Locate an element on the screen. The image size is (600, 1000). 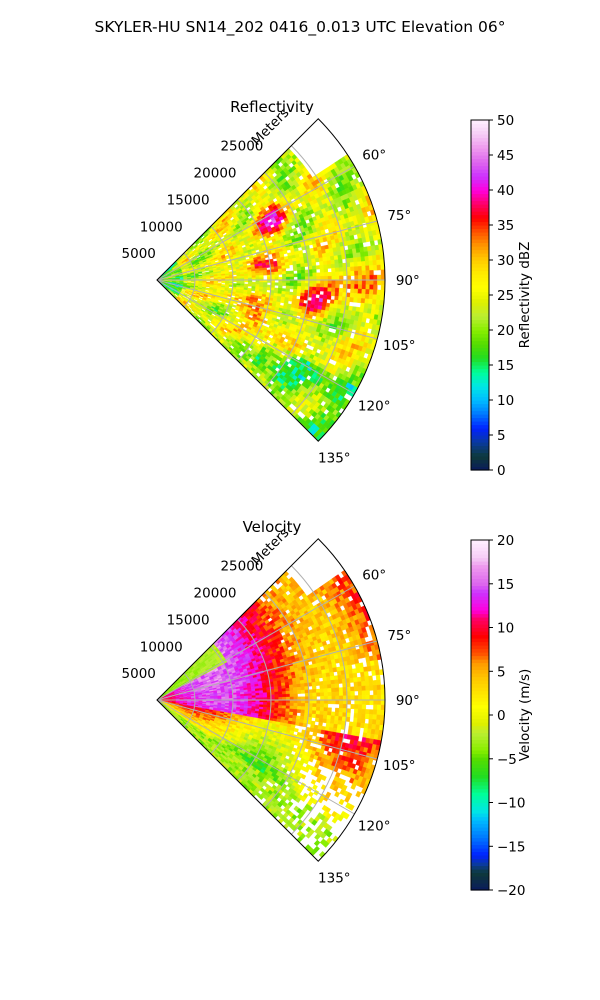
colorbar-tick-label: 40 is located at coordinates (505, 191).